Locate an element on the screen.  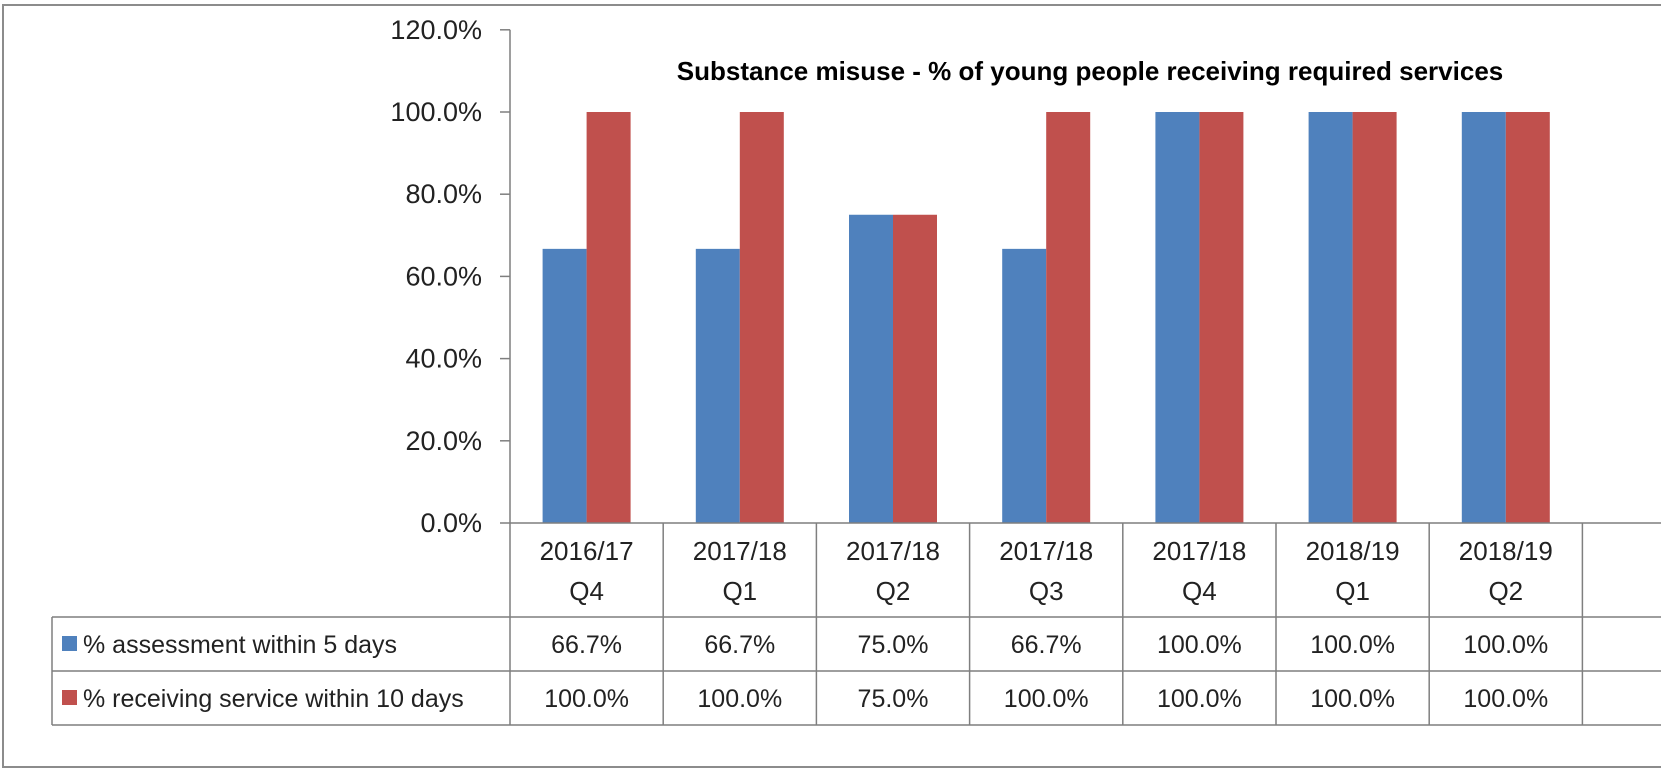
legend-label: % receiving service within 10 days is located at coordinates (273, 699).